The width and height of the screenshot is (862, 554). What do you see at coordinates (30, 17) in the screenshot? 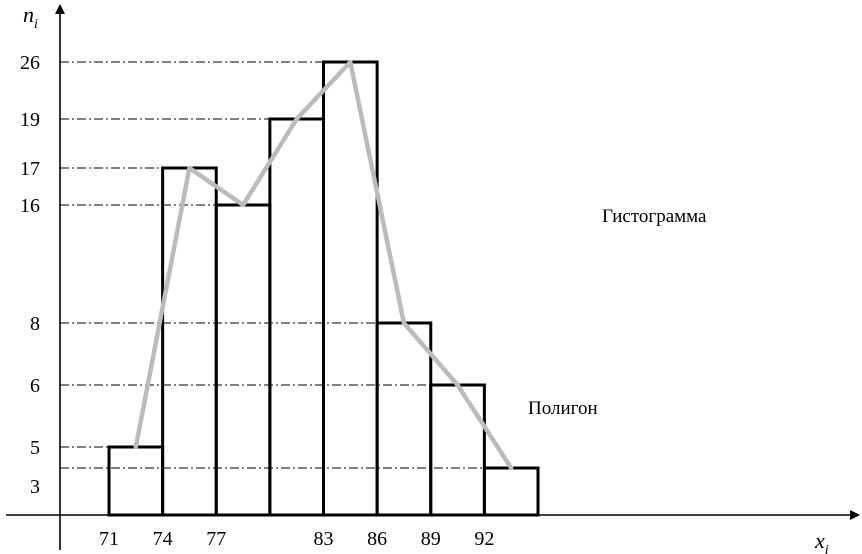
I see `y-axis-label: ni` at bounding box center [30, 17].